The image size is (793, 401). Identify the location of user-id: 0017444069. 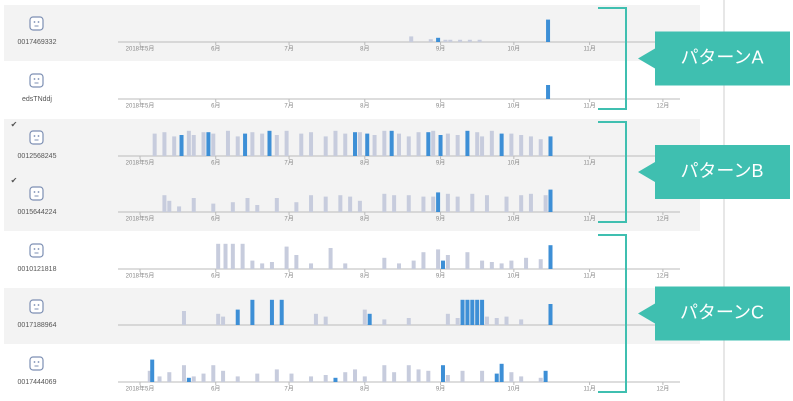
(37, 382).